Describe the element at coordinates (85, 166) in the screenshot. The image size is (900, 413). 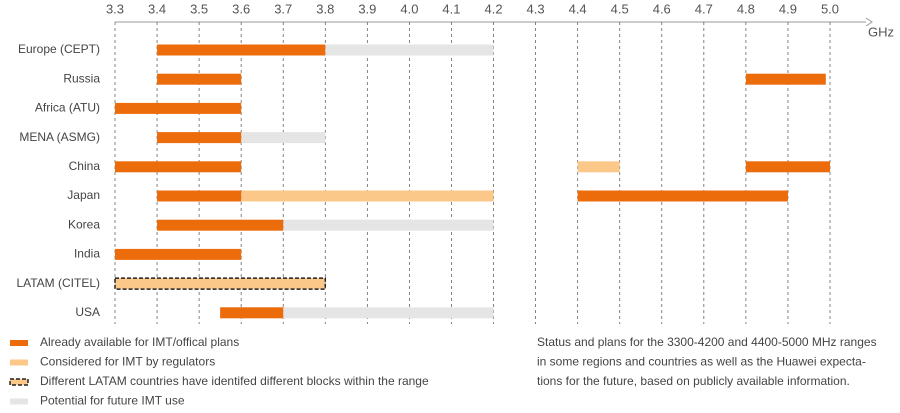
I see `category-label: China` at that location.